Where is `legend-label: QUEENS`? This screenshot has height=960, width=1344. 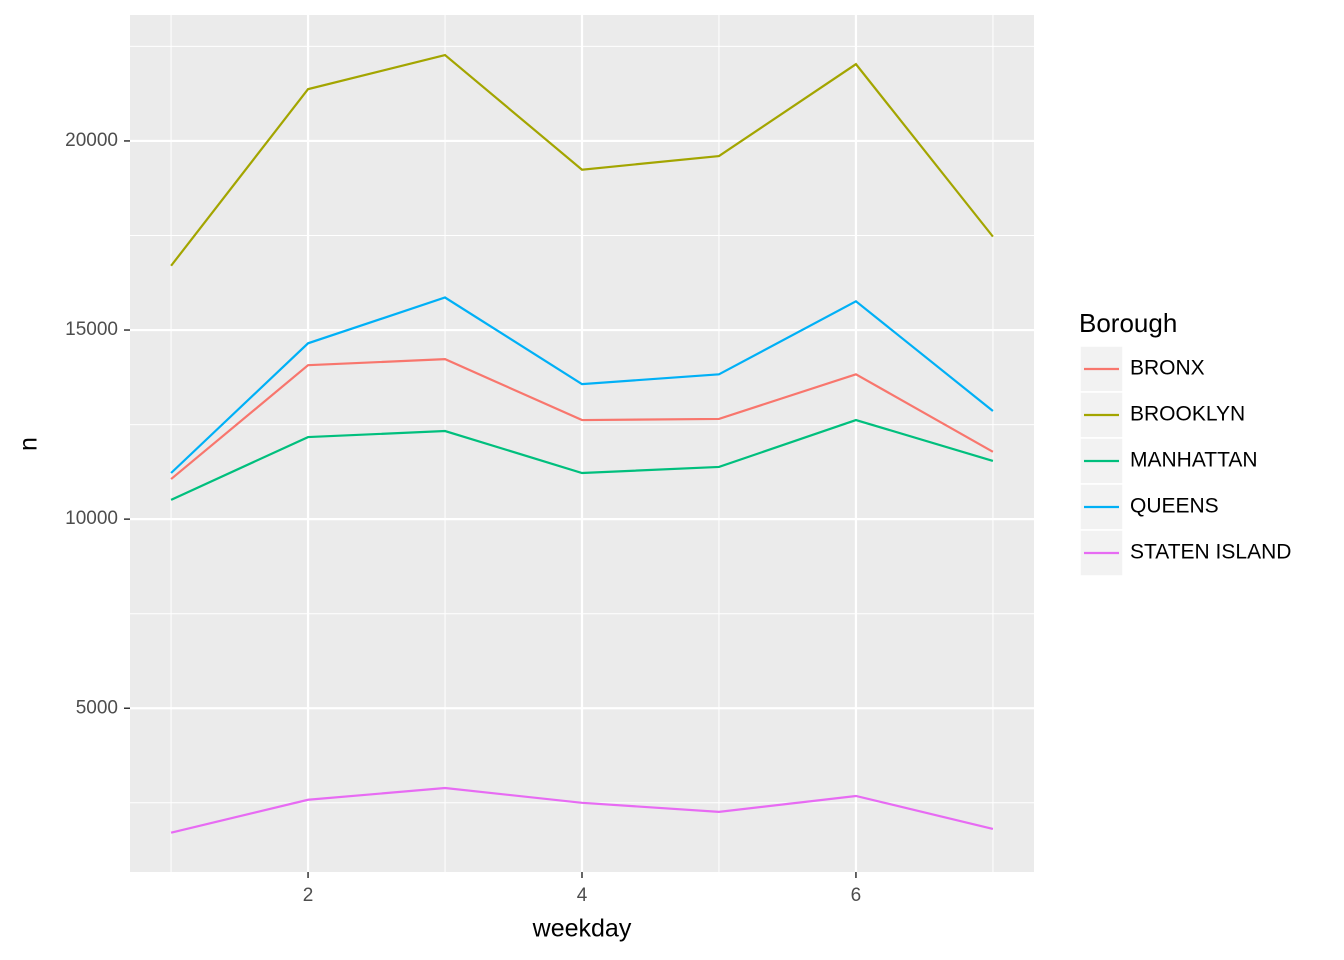
legend-label: QUEENS is located at coordinates (1174, 506).